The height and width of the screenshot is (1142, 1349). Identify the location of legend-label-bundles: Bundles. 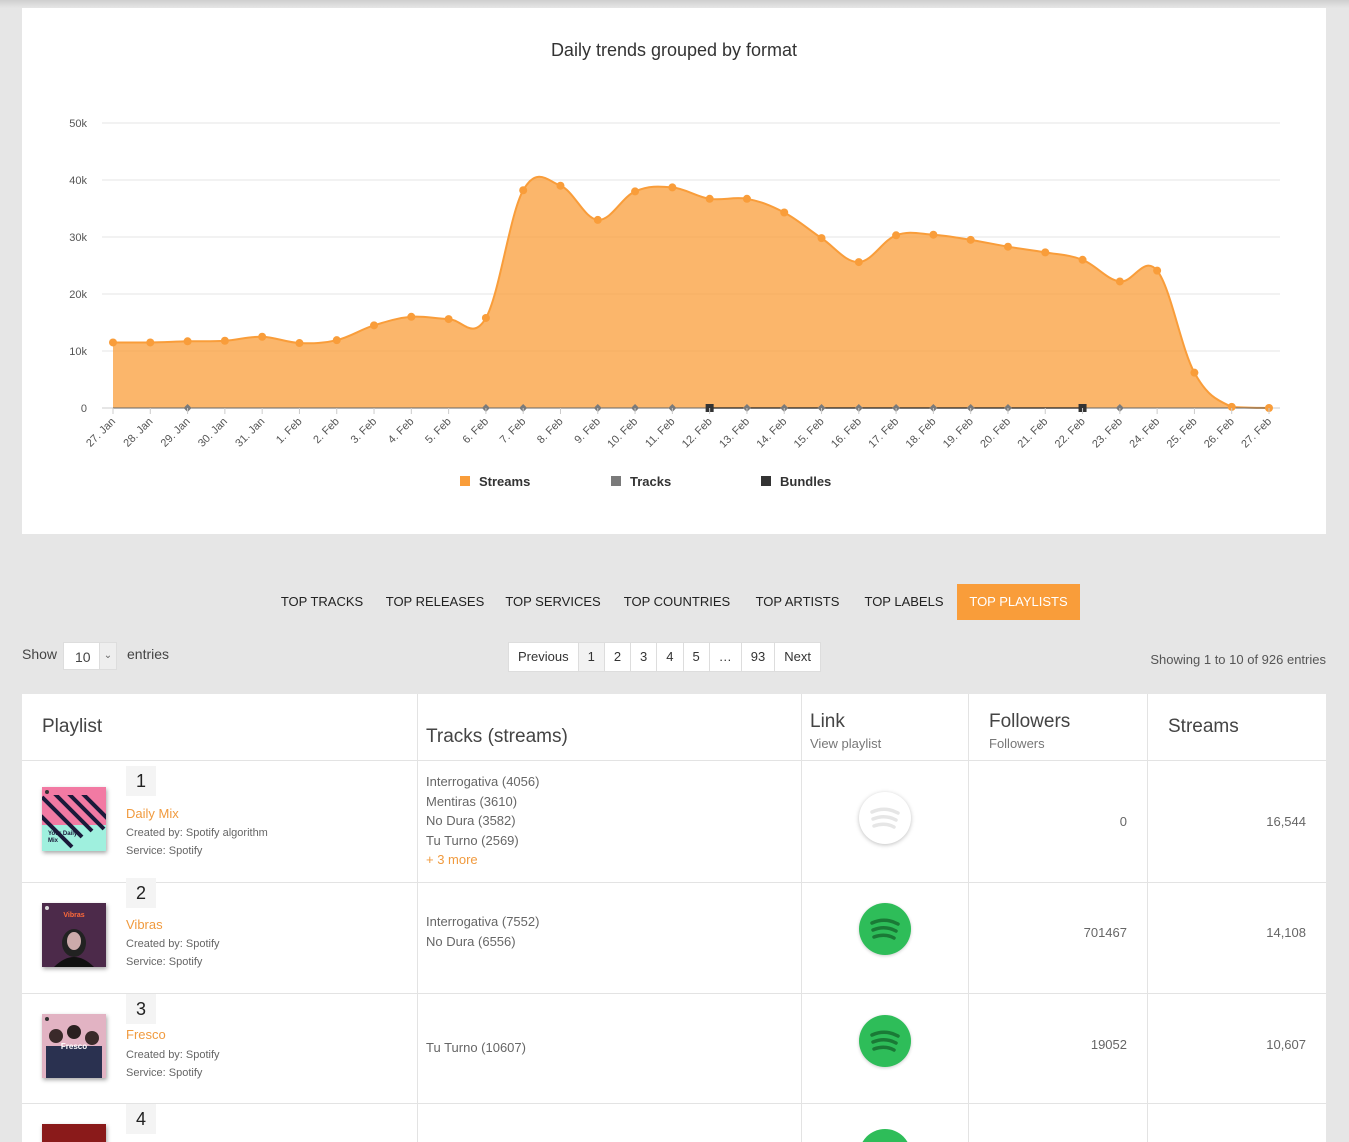
(805, 481).